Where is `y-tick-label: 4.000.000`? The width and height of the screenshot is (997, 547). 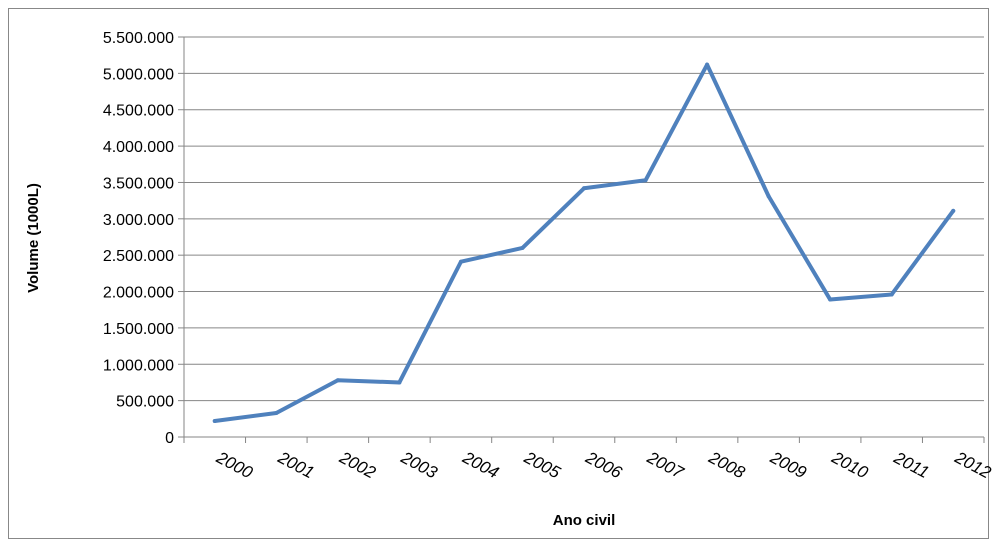
y-tick-label: 4.000.000 is located at coordinates (138, 147).